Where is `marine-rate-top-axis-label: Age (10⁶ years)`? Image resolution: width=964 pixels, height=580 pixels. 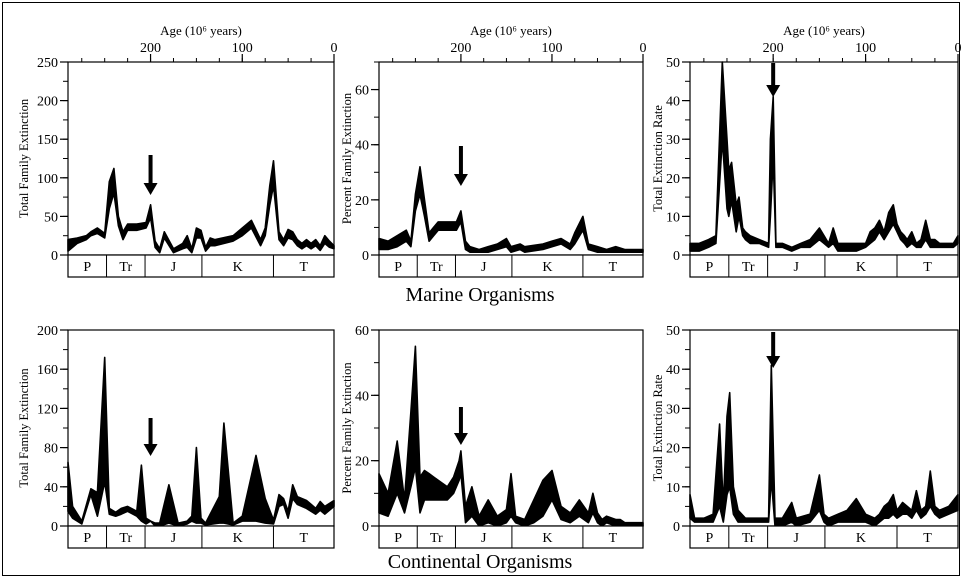 marine-rate-top-axis-label: Age (10⁶ years) is located at coordinates (824, 30).